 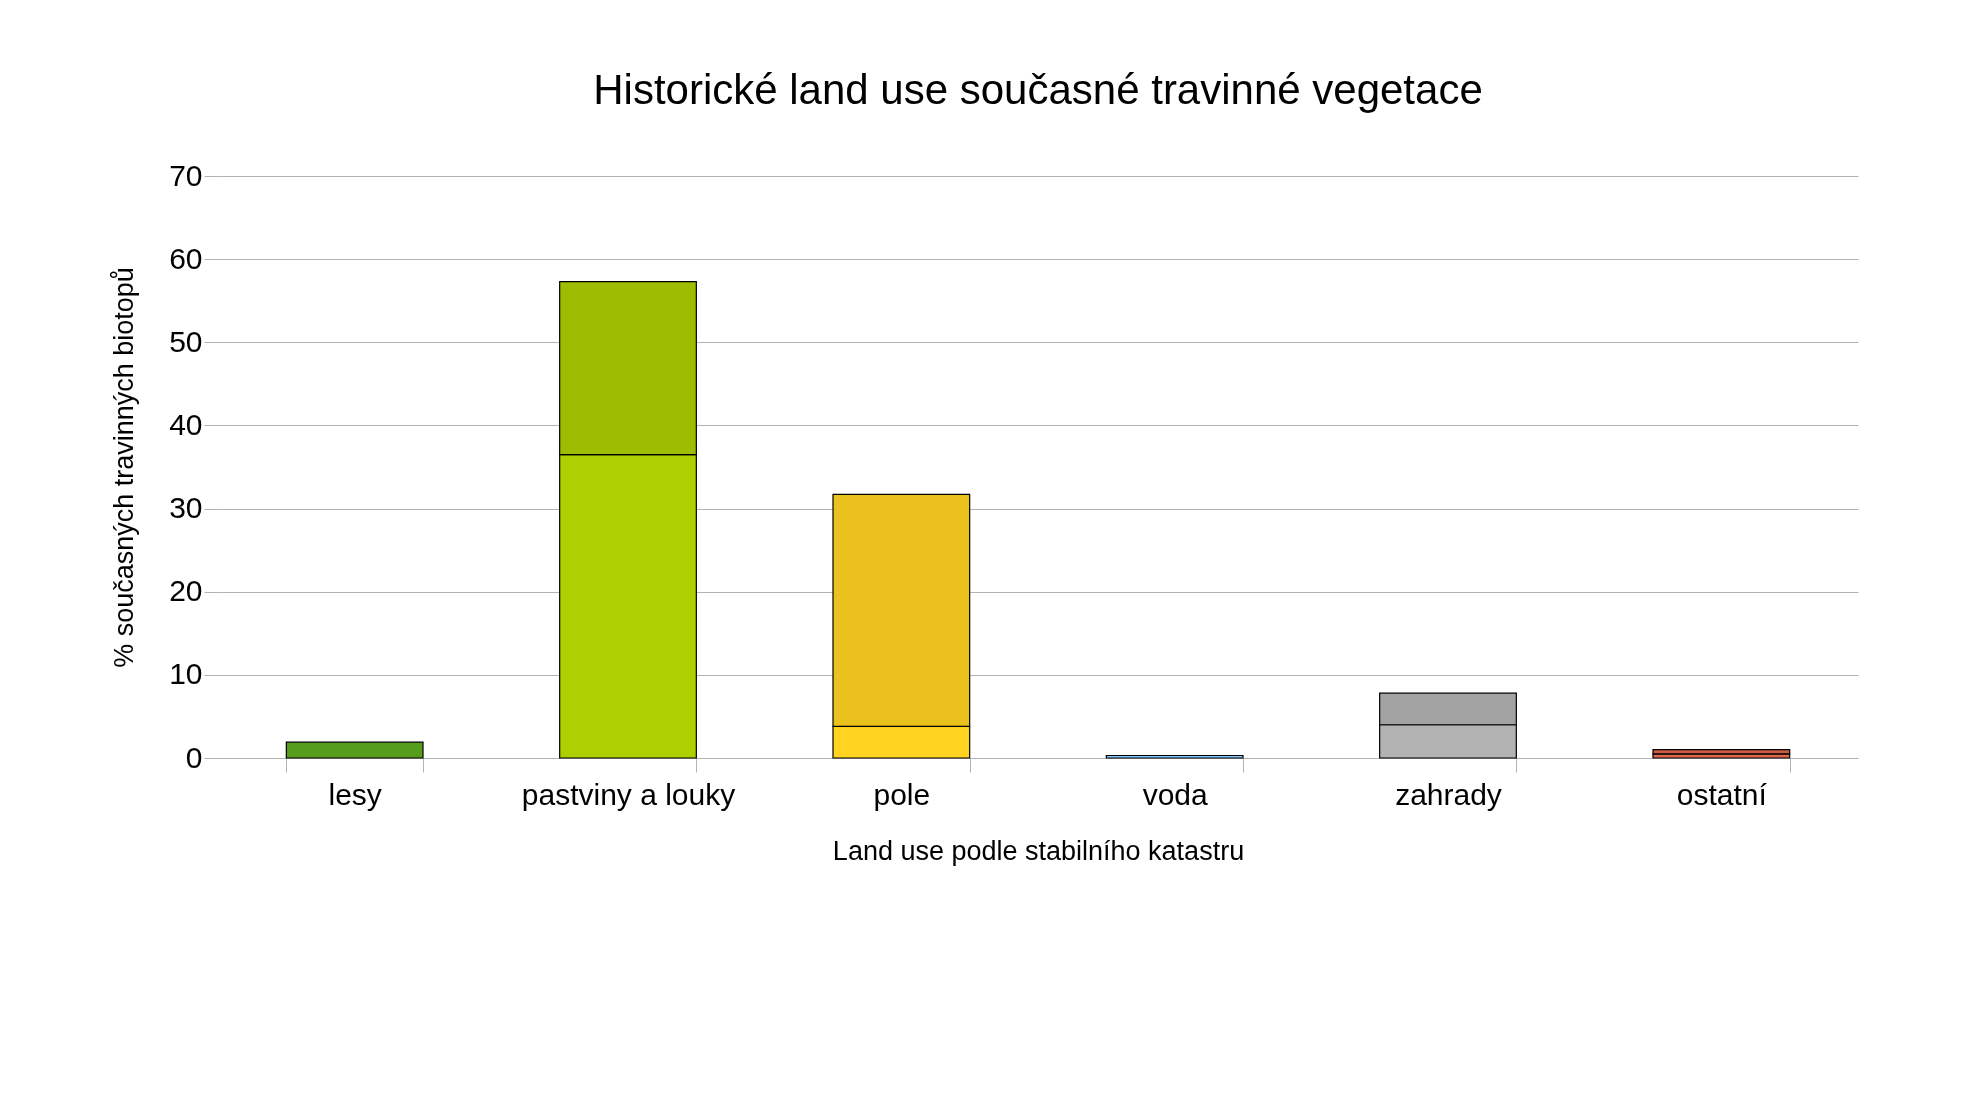 I want to click on x-tick-label: pastviny a louky, so click(x=628, y=794).